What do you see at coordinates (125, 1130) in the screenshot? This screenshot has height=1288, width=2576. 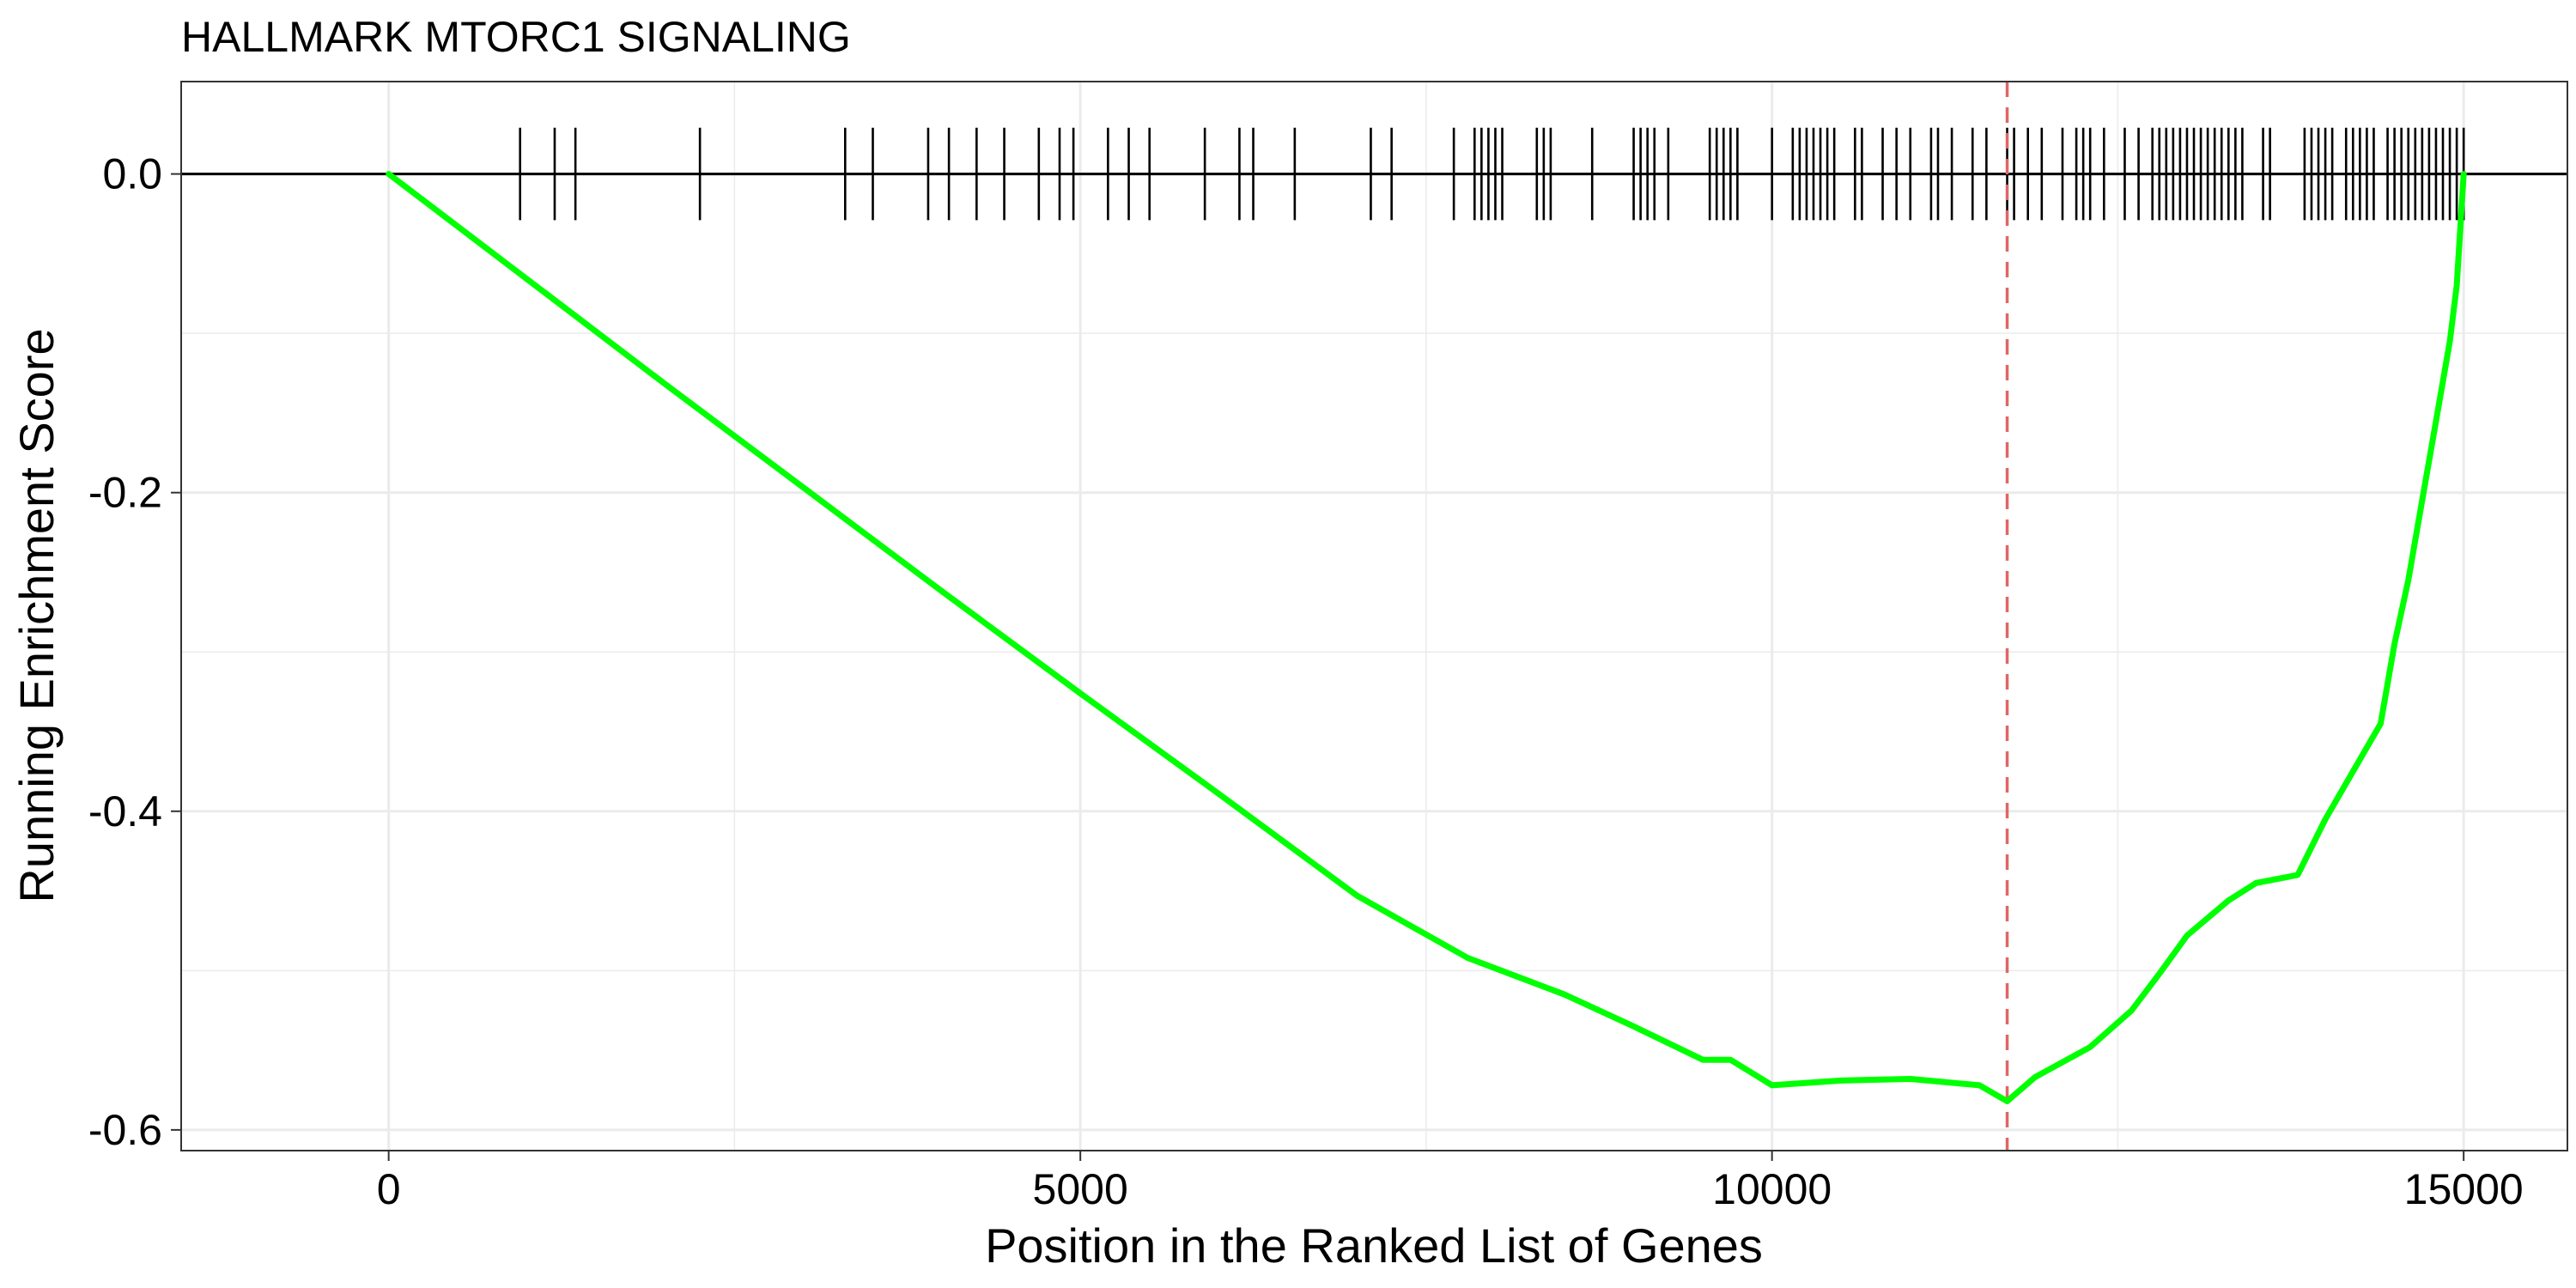 I see `y-tick-label: -0.6` at bounding box center [125, 1130].